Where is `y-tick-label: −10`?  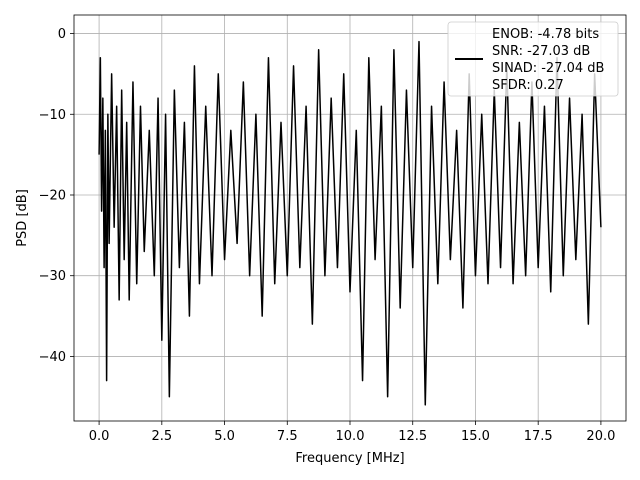 y-tick-label: −10 is located at coordinates (52, 115).